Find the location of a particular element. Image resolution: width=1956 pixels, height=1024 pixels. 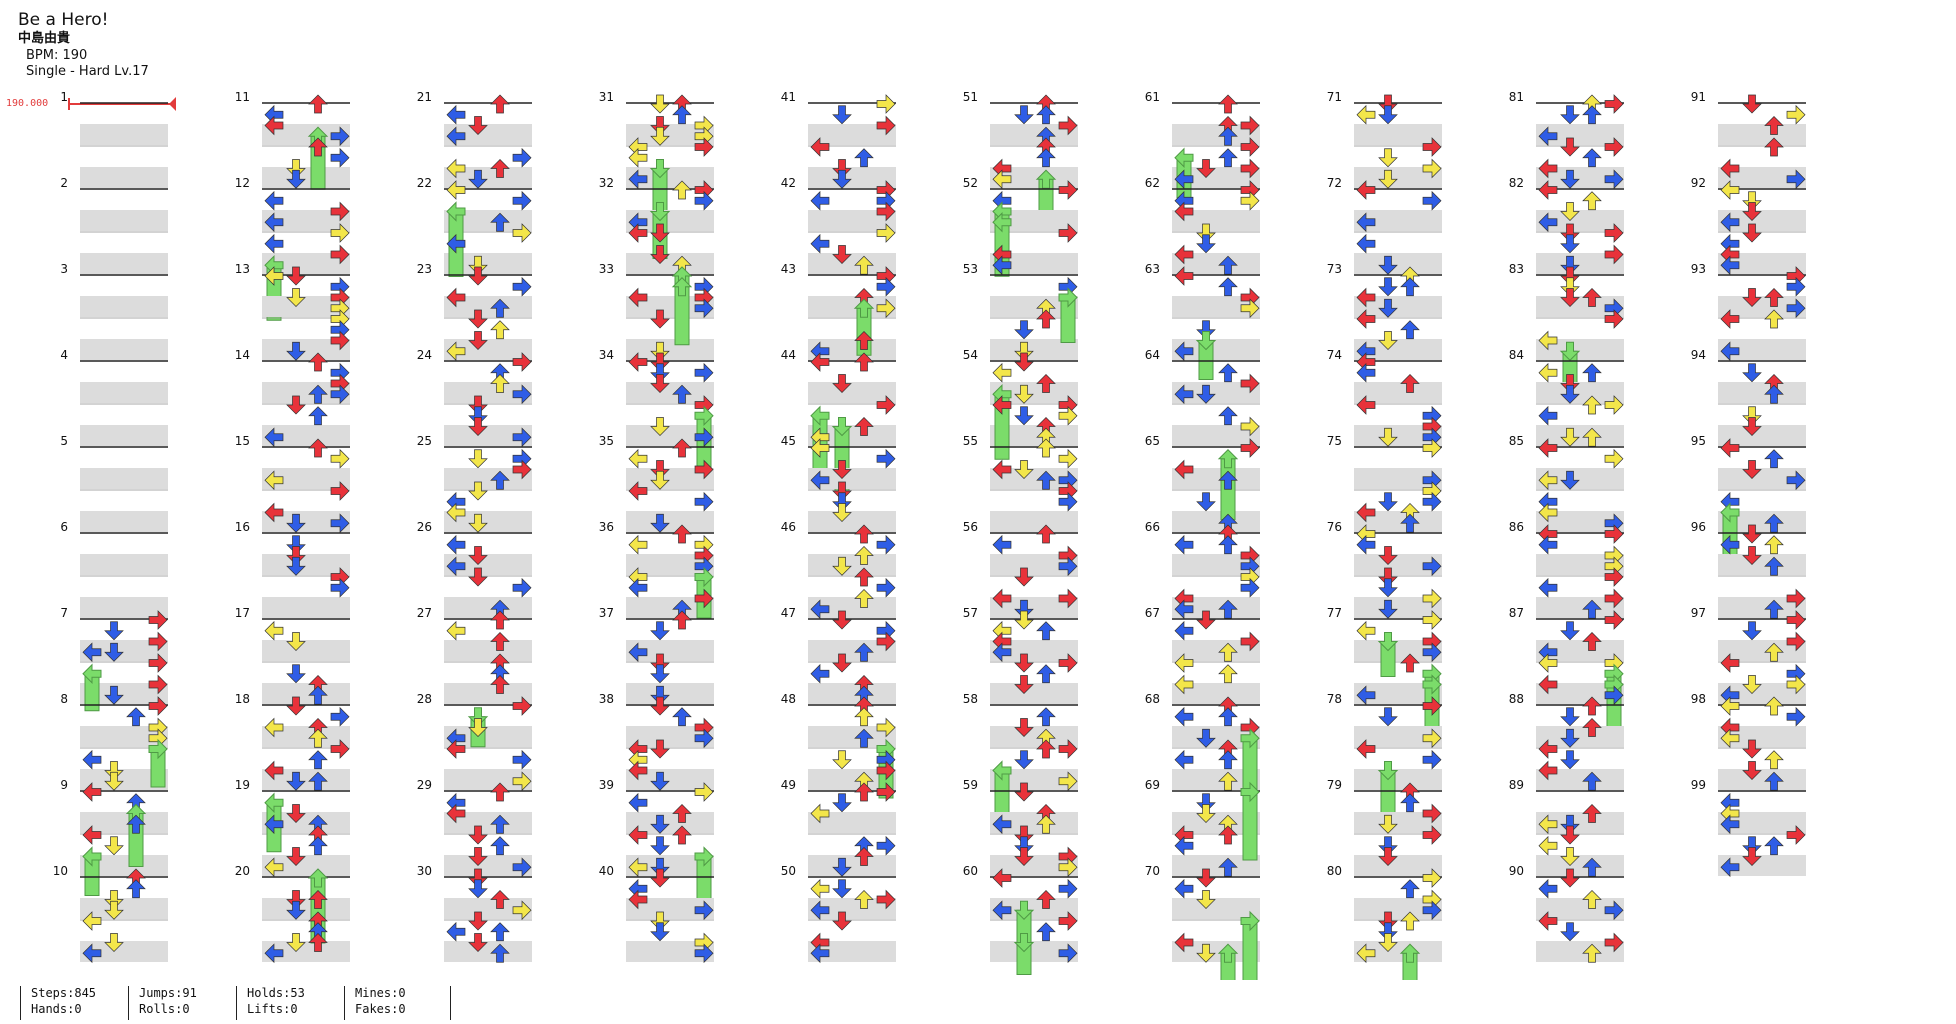

measure-73: 73 is located at coordinates (1384, 312).